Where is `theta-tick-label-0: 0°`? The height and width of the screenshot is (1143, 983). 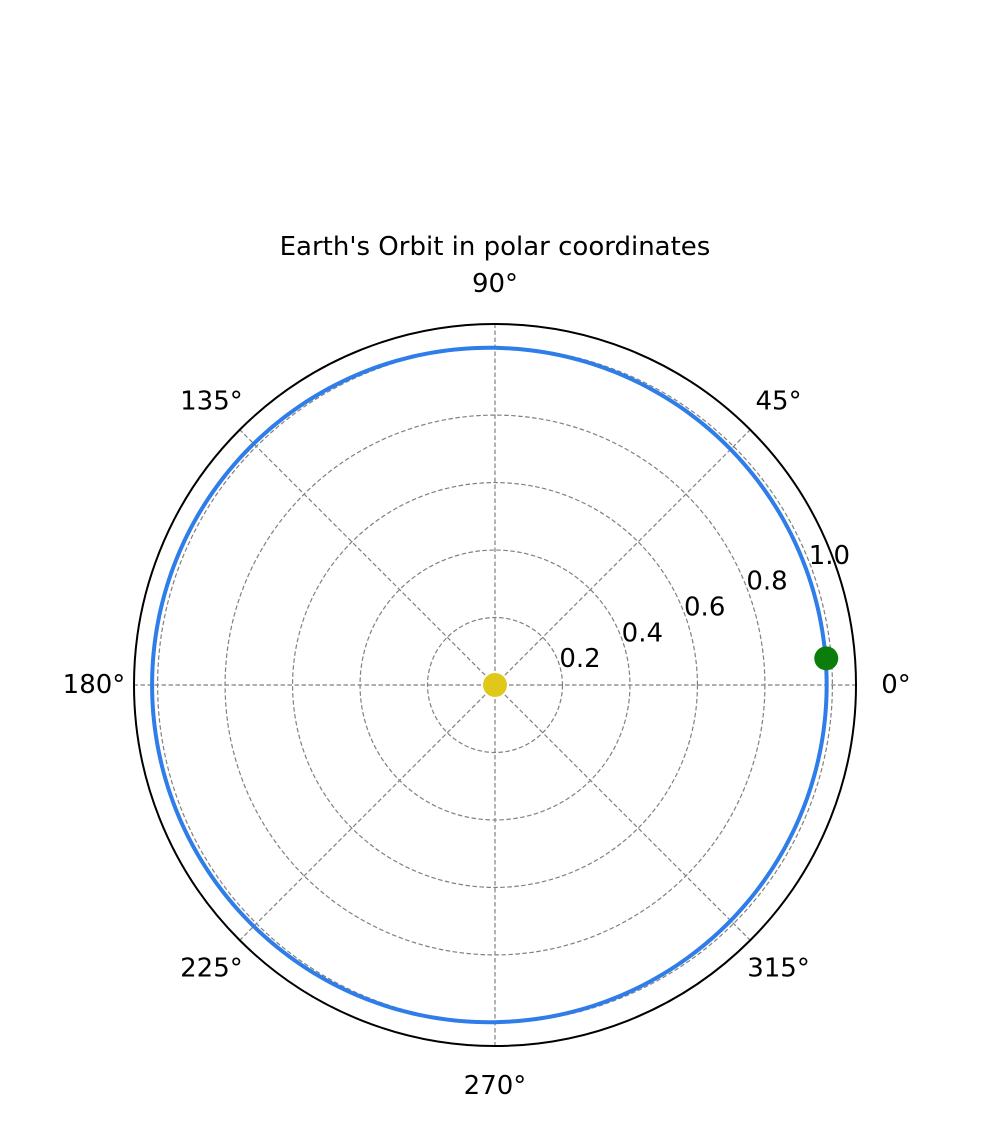 theta-tick-label-0: 0° is located at coordinates (896, 685).